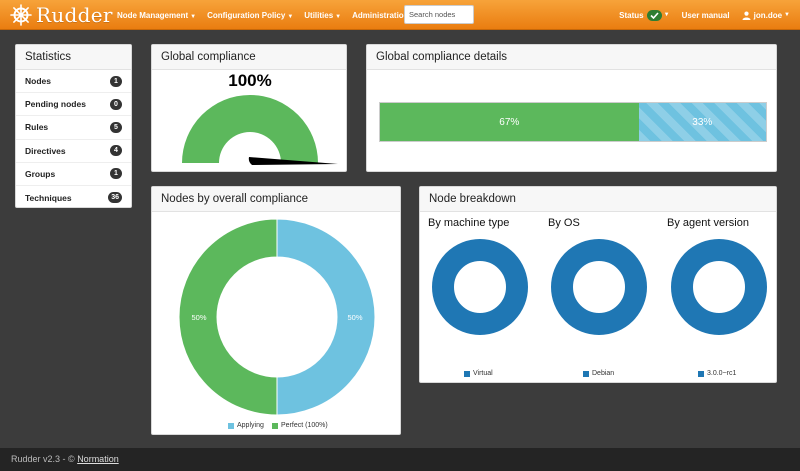 The width and height of the screenshot is (800, 471). I want to click on menu-label: Administration, so click(380, 15).